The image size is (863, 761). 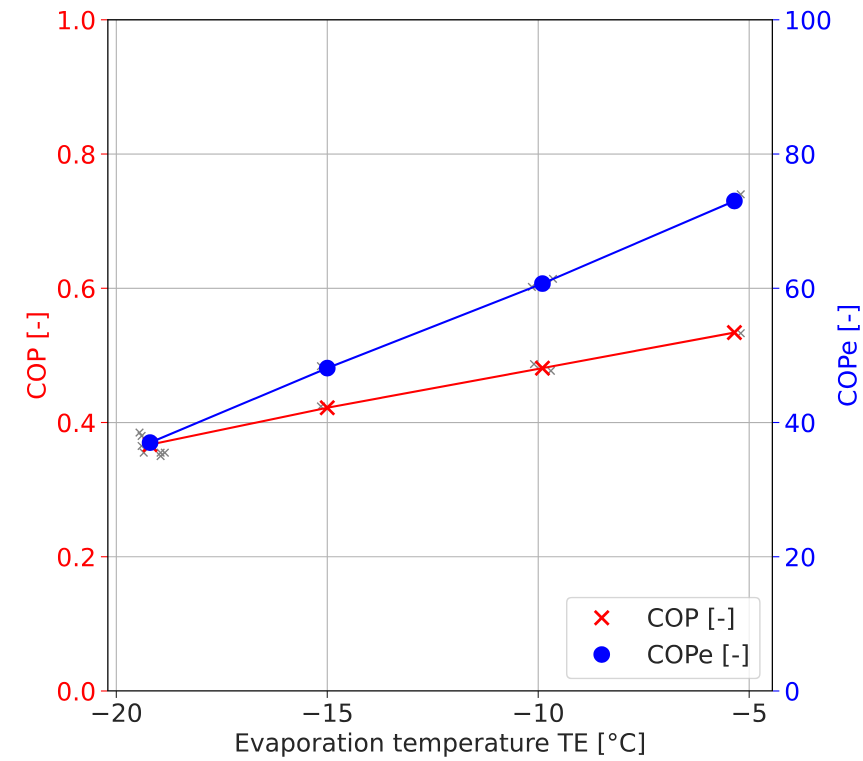 What do you see at coordinates (848, 356) in the screenshot?
I see `y2-axis-title: COPe [-]` at bounding box center [848, 356].